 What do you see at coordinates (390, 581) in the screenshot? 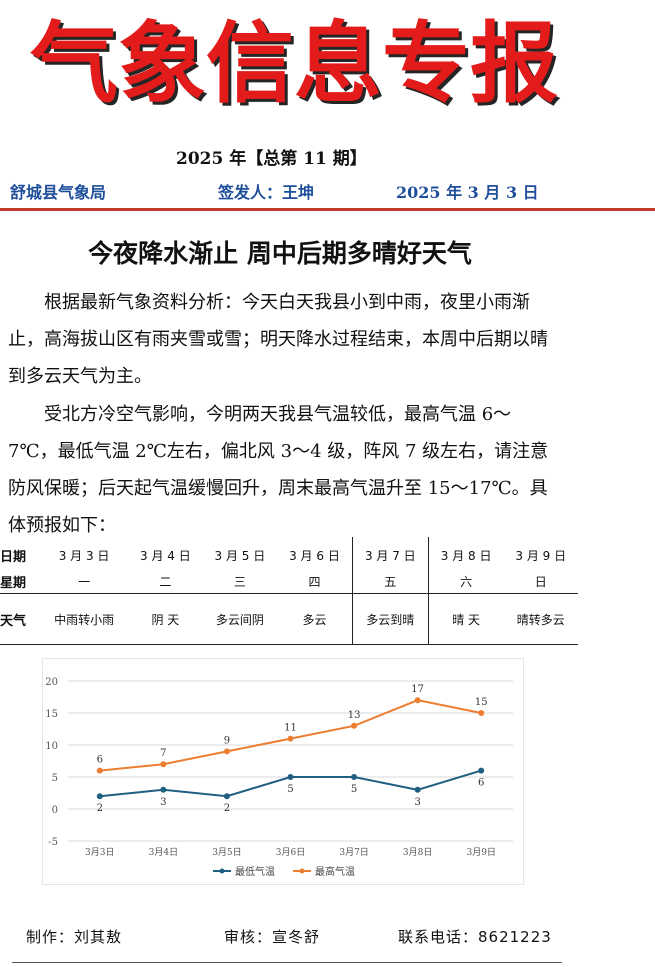
I see `weekday-cell: 五` at bounding box center [390, 581].